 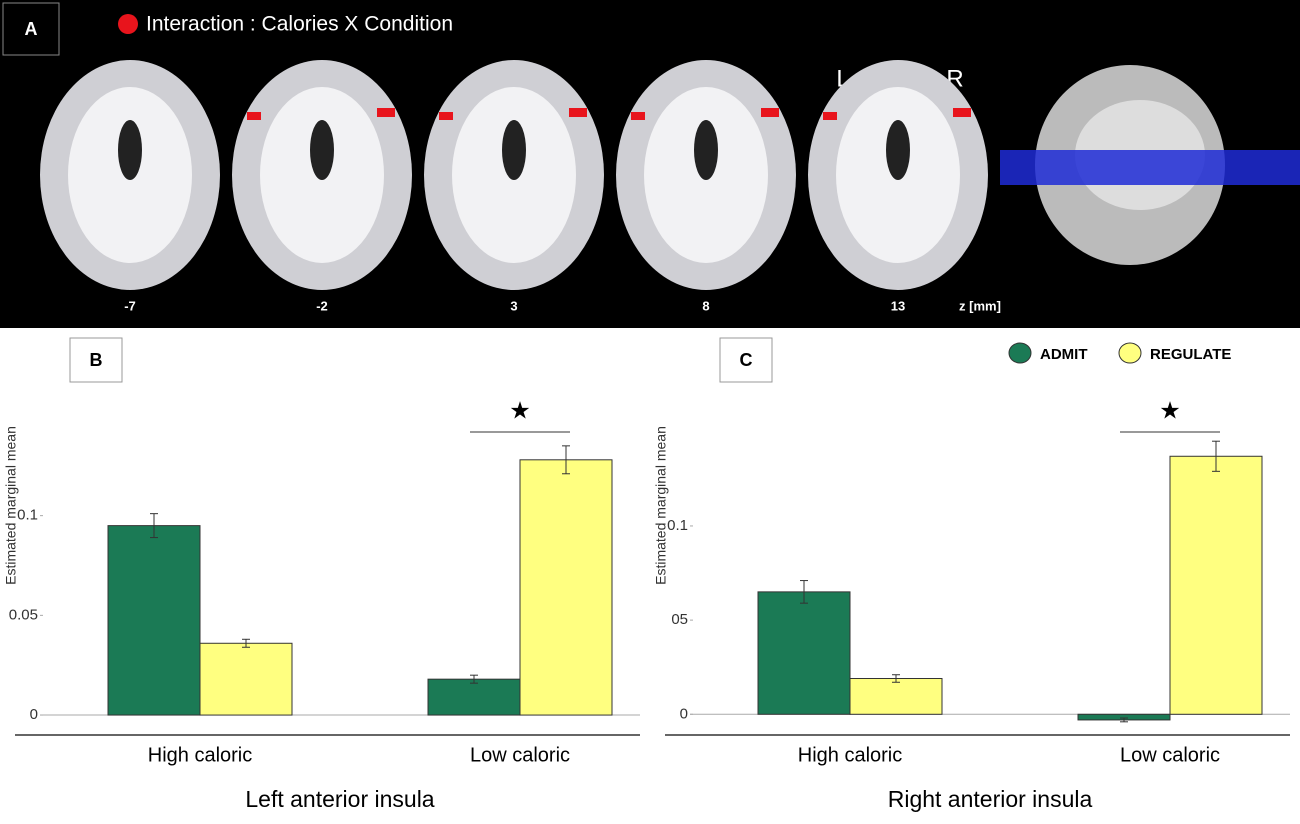 What do you see at coordinates (23, 614) in the screenshot?
I see `y-tick-label: 0.05` at bounding box center [23, 614].